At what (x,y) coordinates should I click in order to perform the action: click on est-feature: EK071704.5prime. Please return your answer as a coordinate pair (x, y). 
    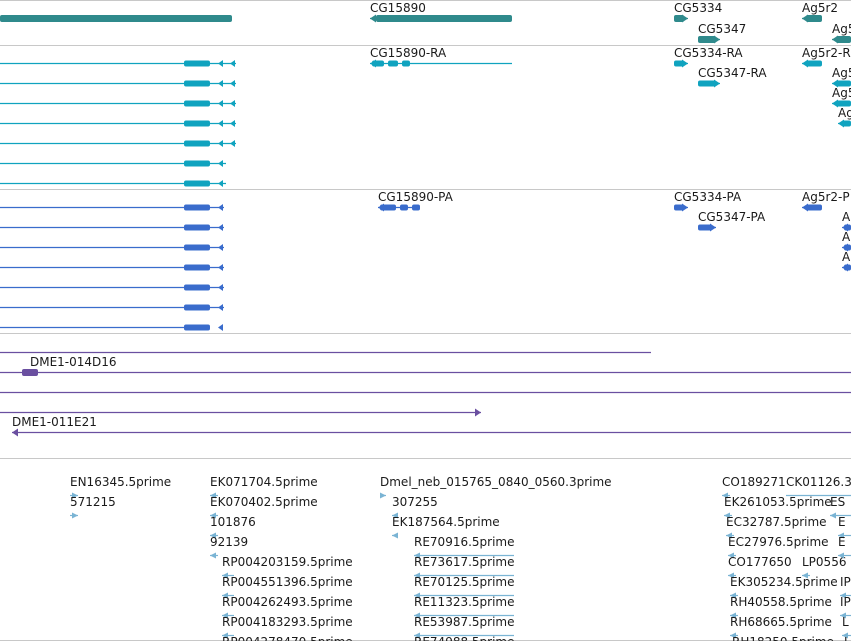
    Looking at the image, I should click on (264, 487).